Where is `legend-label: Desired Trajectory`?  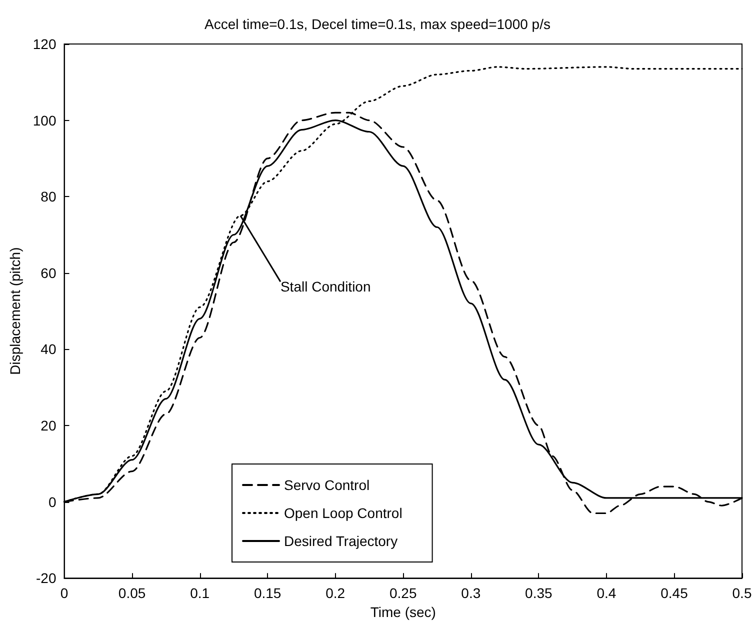
legend-label: Desired Trajectory is located at coordinates (341, 541).